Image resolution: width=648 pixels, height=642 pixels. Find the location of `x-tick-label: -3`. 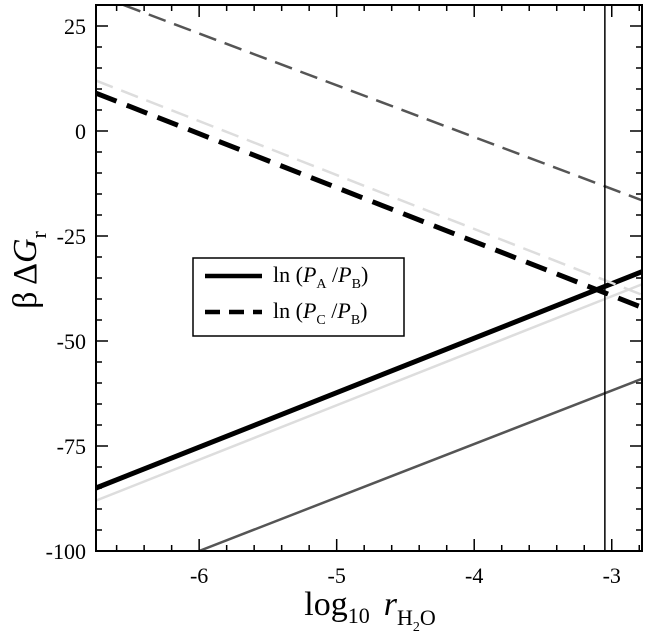

x-tick-label: -3 is located at coordinates (612, 575).